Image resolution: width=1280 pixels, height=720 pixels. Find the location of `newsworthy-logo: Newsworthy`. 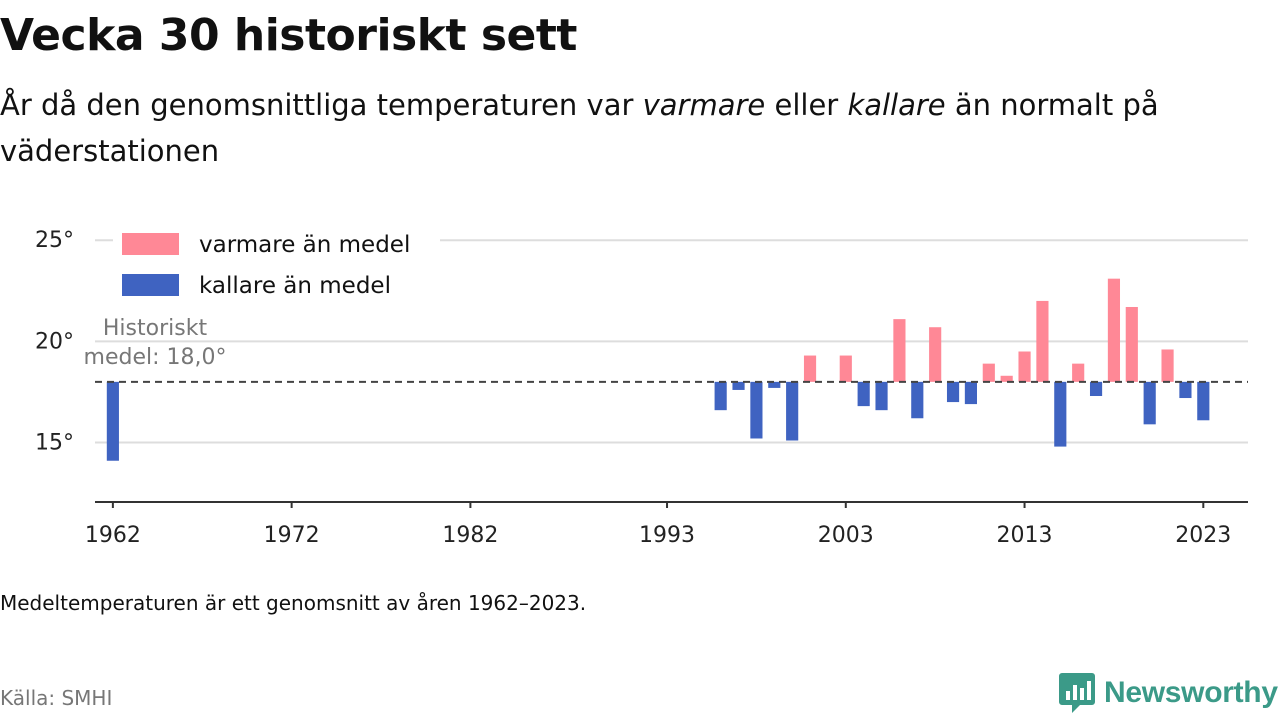

newsworthy-logo: Newsworthy is located at coordinates (1168, 693).